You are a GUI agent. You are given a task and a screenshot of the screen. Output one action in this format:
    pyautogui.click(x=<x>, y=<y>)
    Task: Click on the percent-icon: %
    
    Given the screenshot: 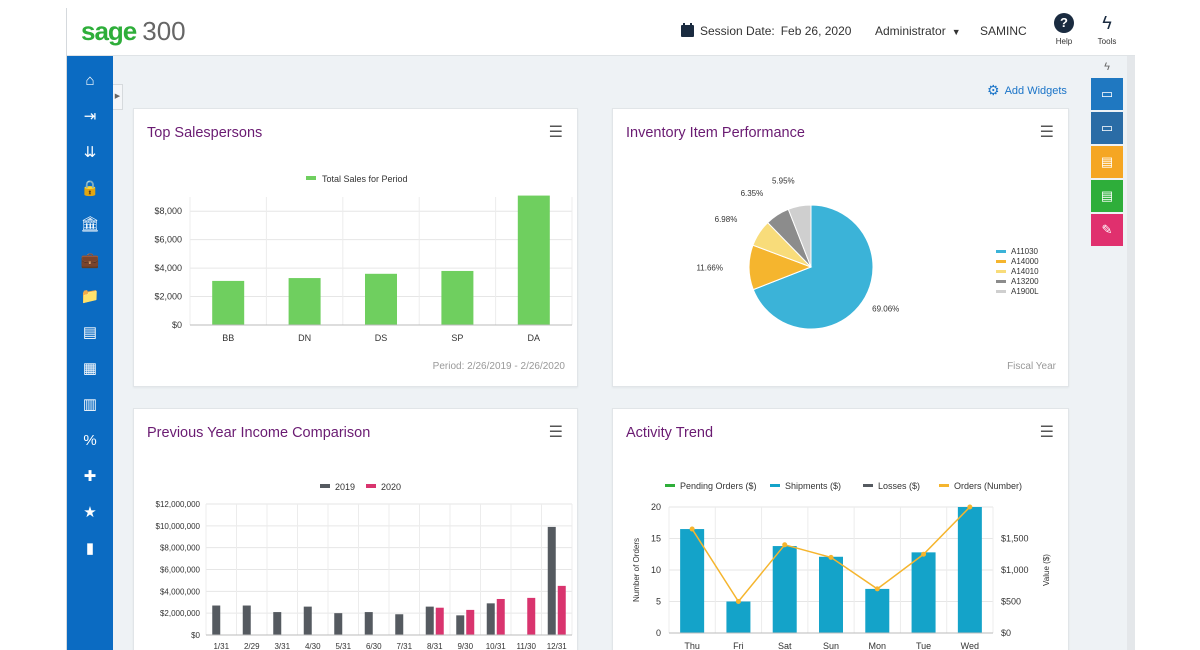 What is the action you would take?
    pyautogui.click(x=90, y=440)
    